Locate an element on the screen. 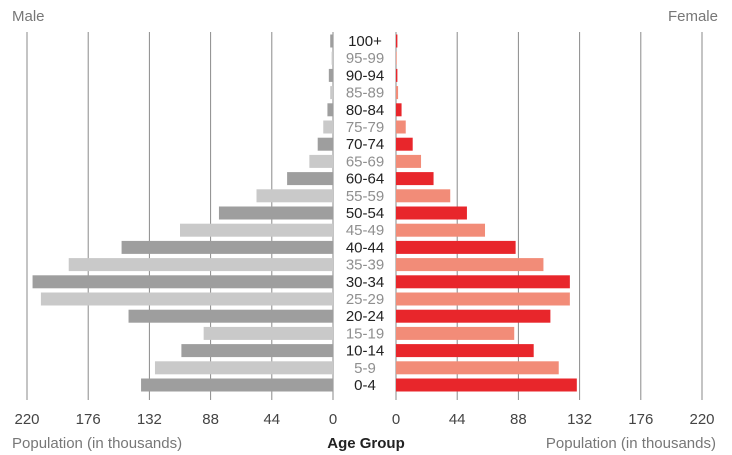 The image size is (732, 455). age-group-label: 30-34 is located at coordinates (365, 282).